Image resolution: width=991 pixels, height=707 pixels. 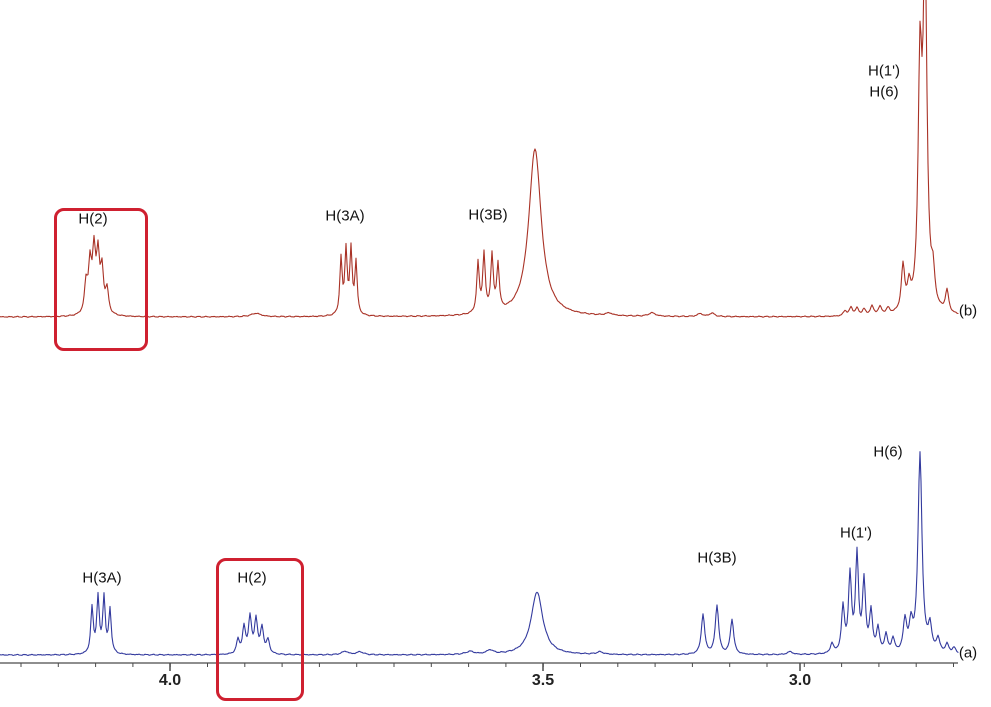 I want to click on peak-label-a-h3b: H(3B), so click(x=717, y=558).